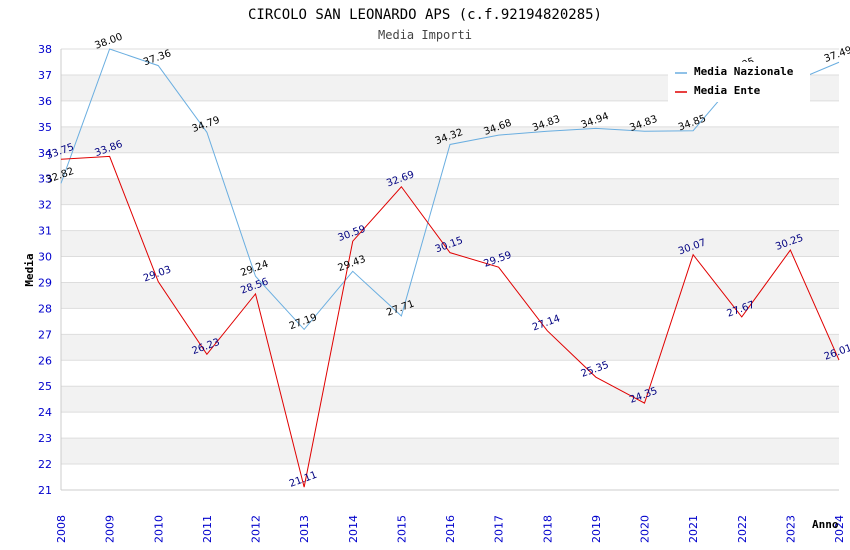 The width and height of the screenshot is (850, 550). Describe the element at coordinates (839, 529) in the screenshot. I see `x-tick-label: 2024` at that location.